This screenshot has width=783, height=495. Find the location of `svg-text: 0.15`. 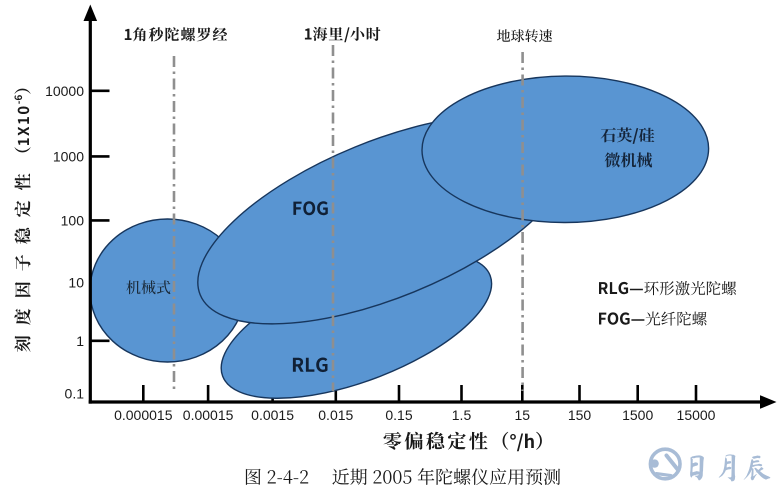

svg-text: 0.15 is located at coordinates (398, 415).